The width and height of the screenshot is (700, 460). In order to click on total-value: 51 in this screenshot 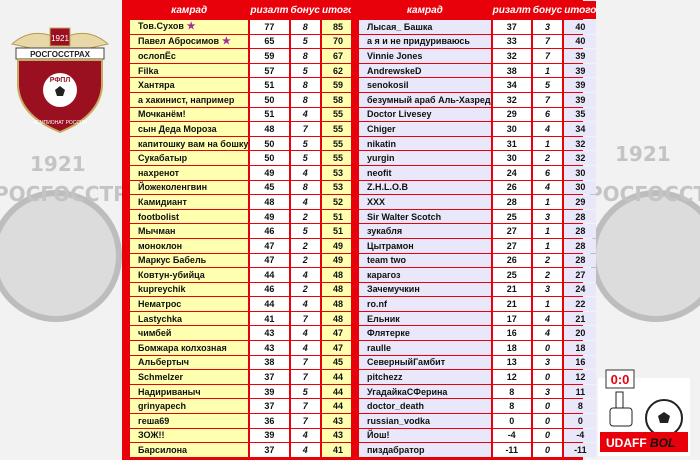, I will do `click(338, 216)`.